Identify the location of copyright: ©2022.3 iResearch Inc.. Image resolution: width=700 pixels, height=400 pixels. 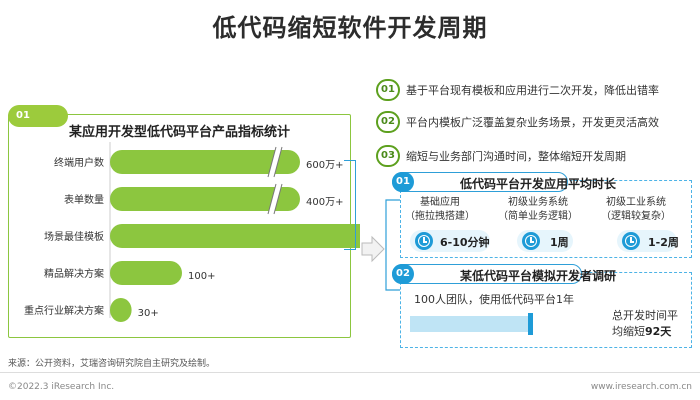
(61, 387).